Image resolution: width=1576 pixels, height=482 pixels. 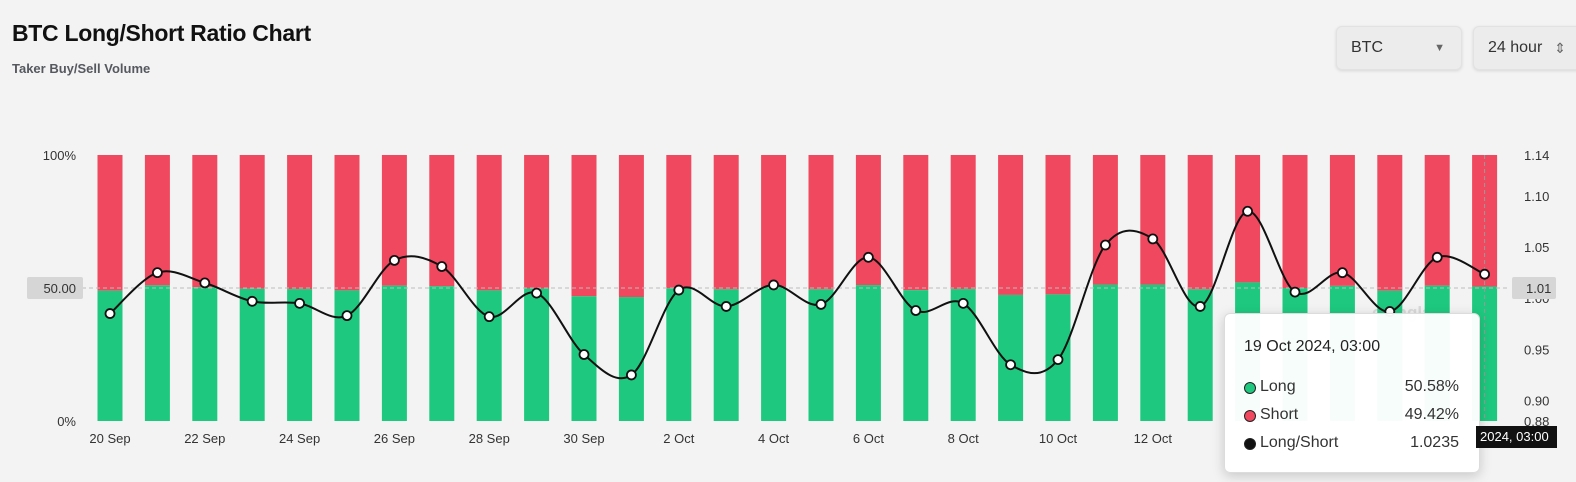 I want to click on tooltip-ratio-value: 1.0235, so click(x=1434, y=442).